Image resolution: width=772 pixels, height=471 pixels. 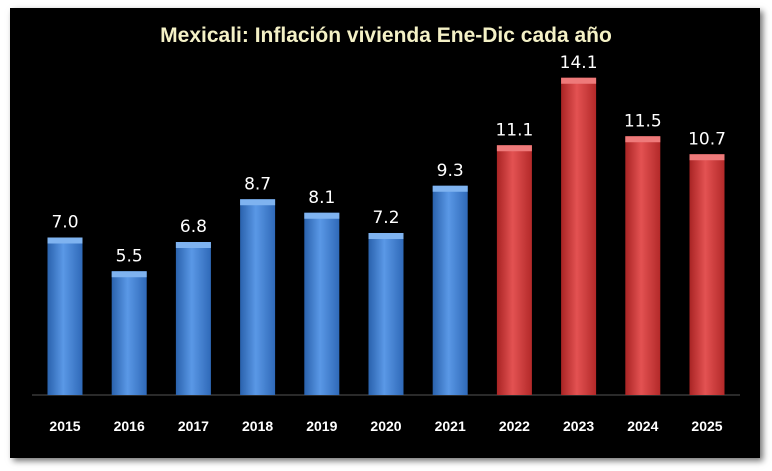 I want to click on value-label-2025: 10.7, so click(x=707, y=139).